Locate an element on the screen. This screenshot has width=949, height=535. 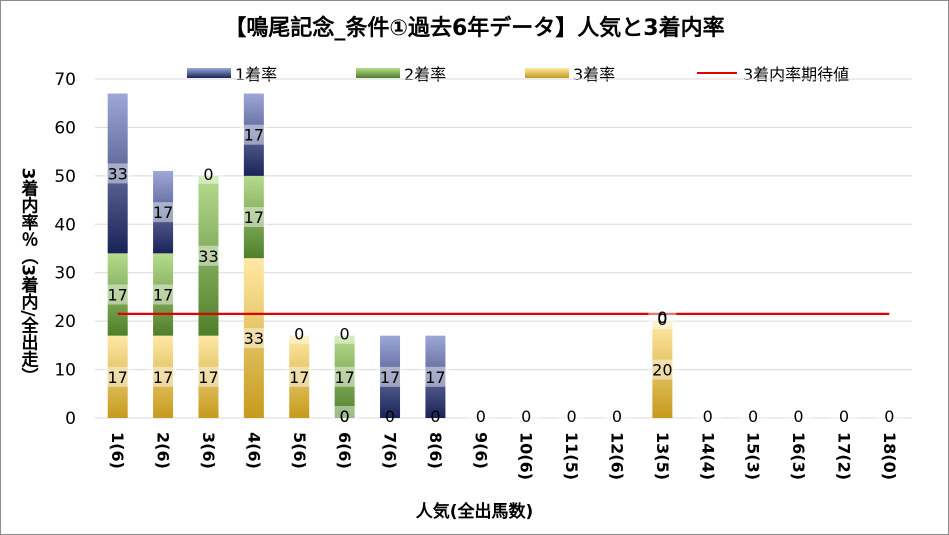
x-tick-label: 14(4) is located at coordinates (707, 456).